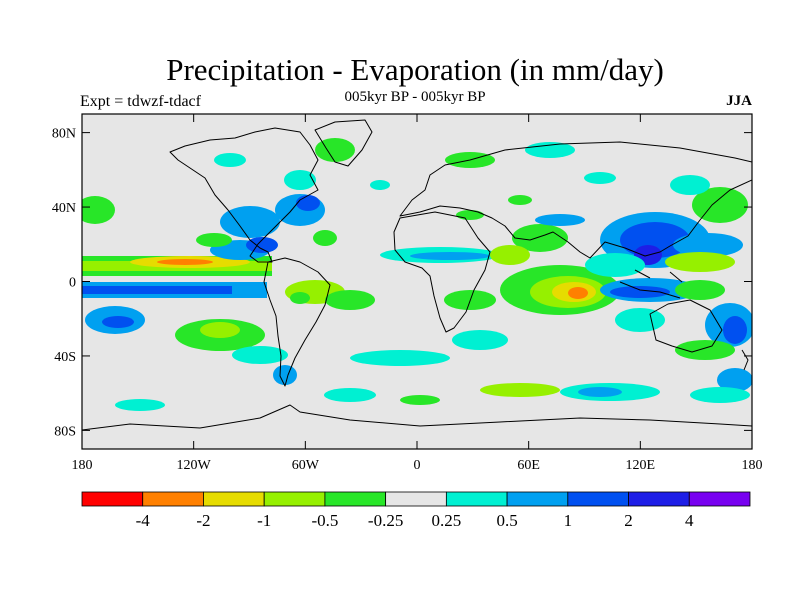  I want to click on coastline-new-zealand, so click(745, 360).